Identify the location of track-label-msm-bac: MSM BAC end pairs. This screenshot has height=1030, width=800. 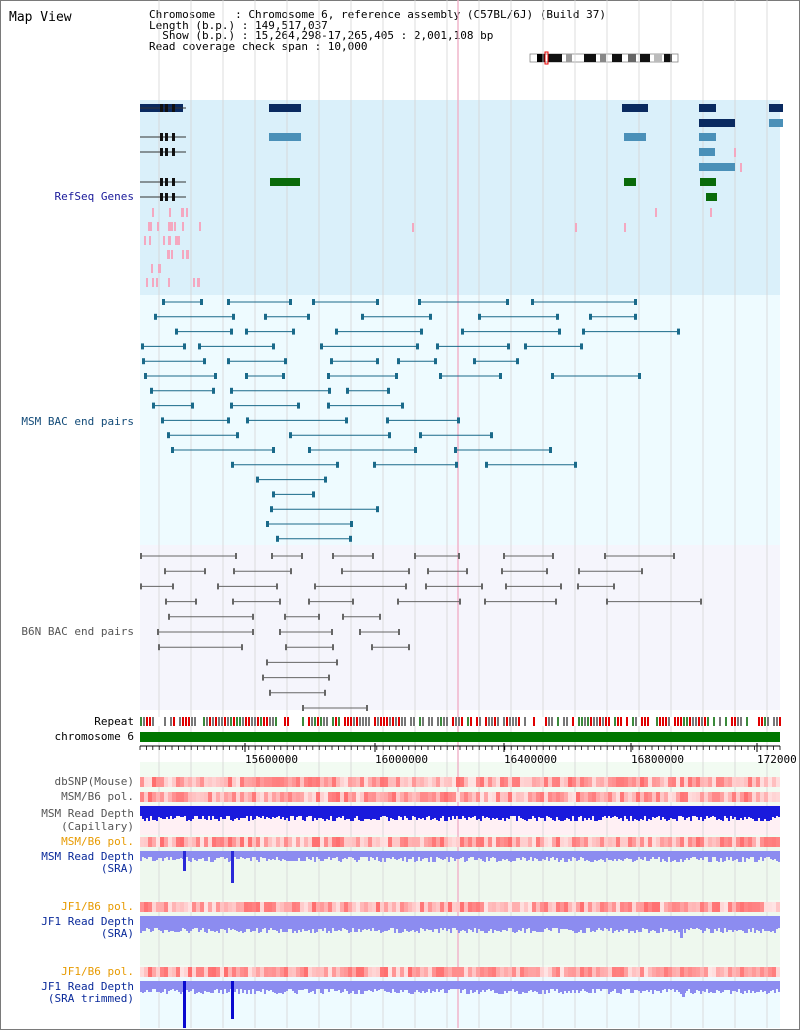
(77, 421).